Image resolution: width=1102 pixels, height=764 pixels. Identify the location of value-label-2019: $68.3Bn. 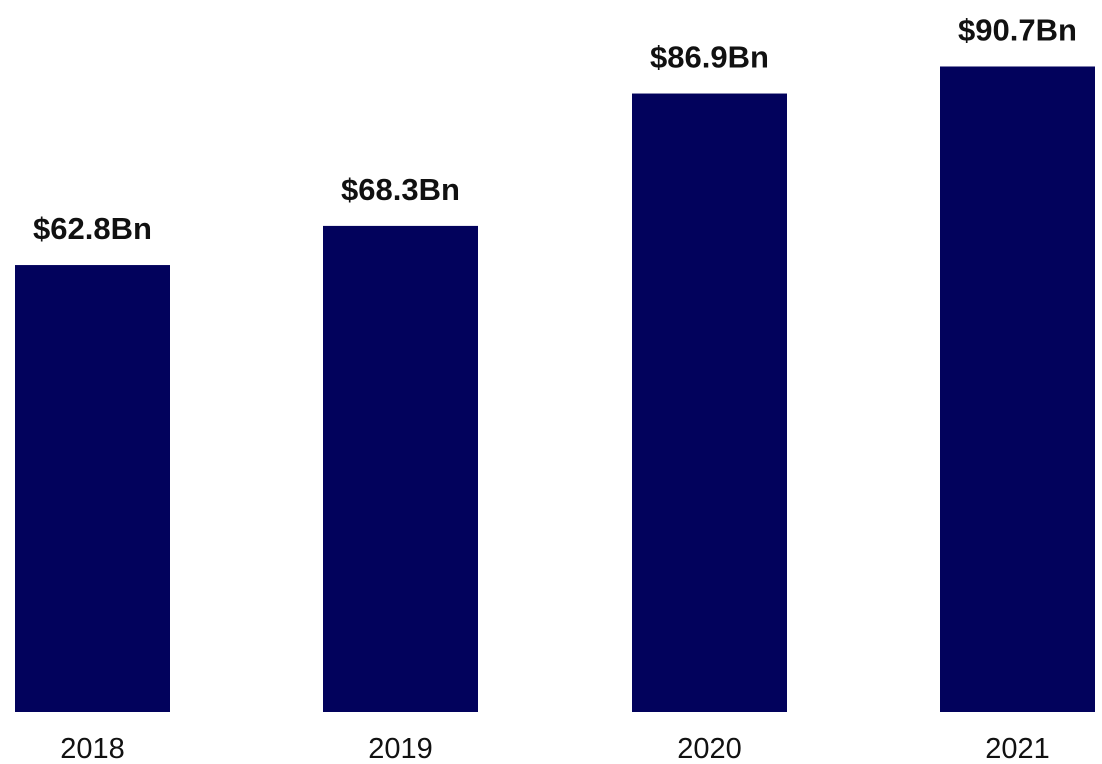
(400, 189).